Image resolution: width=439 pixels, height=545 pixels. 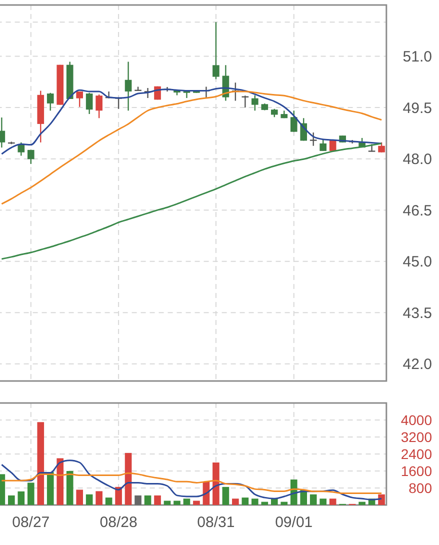 I want to click on y-tick-label: 45.0, so click(x=417, y=262).